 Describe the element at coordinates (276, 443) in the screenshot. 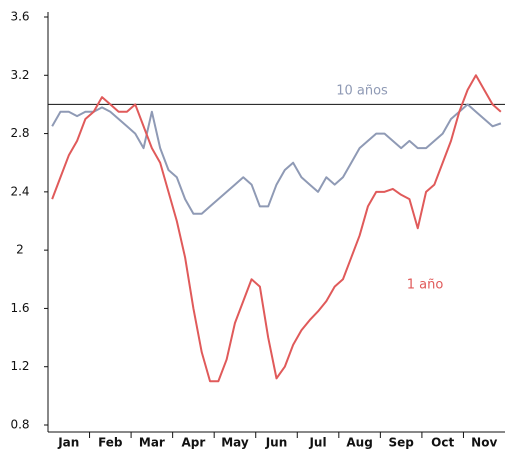

I see `x-tick-label: Jun` at that location.